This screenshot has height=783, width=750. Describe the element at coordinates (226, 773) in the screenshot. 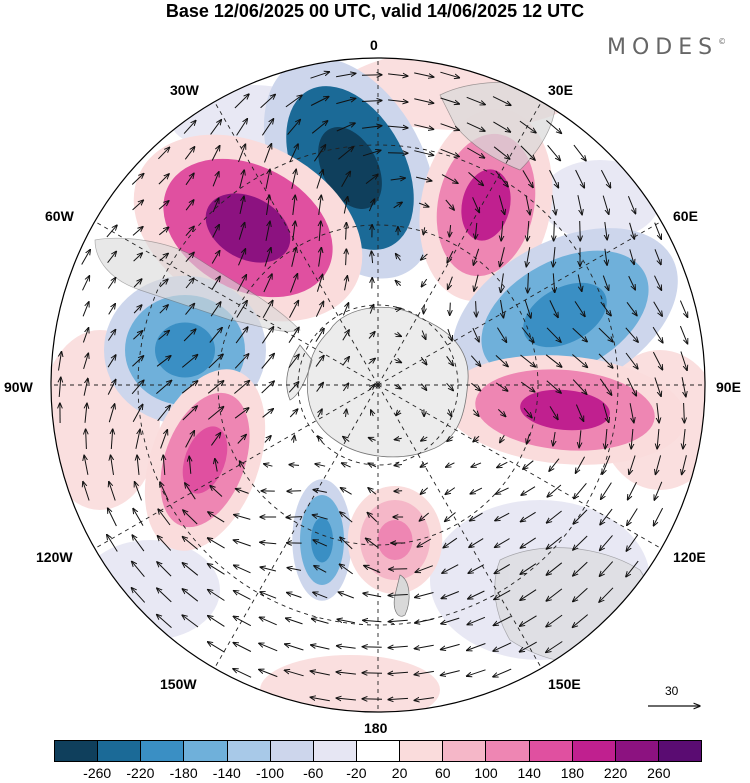

I see `colorbar-tick-label: -140` at that location.